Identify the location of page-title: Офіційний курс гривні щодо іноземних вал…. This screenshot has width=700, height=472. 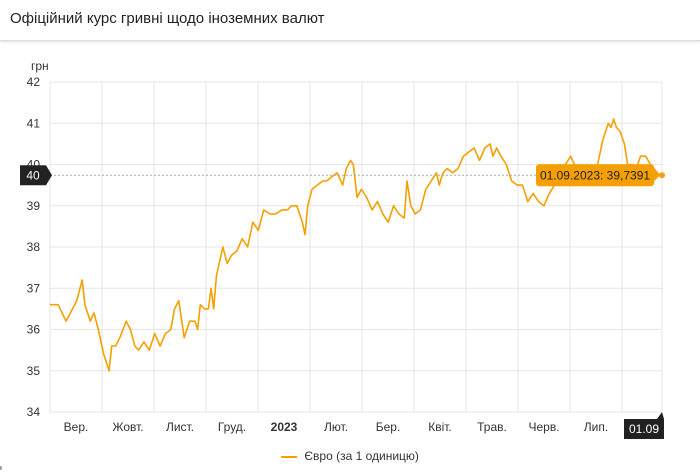
(167, 18).